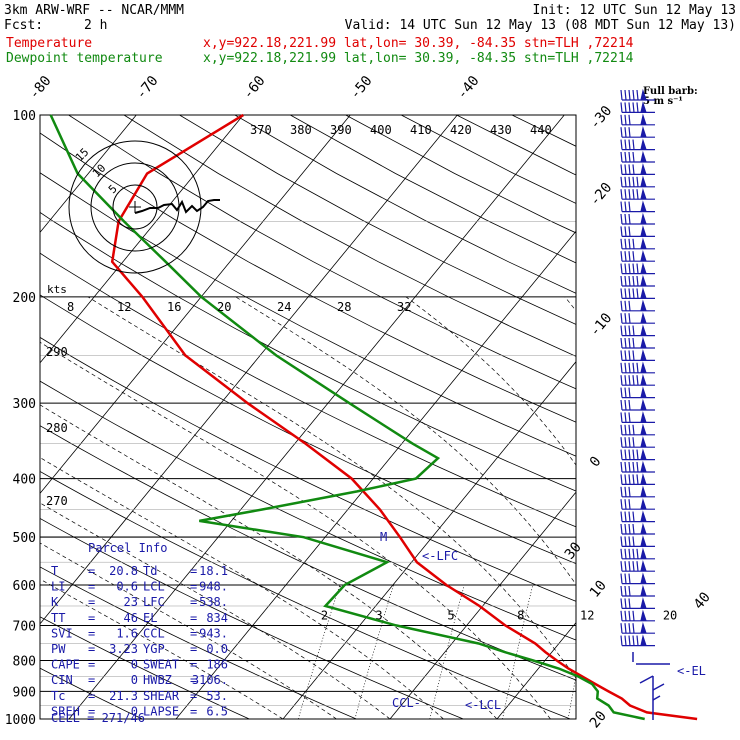 This screenshot has height=740, width=740. Describe the element at coordinates (23, 25) in the screenshot. I see `forecast-label: Fcst:` at that location.